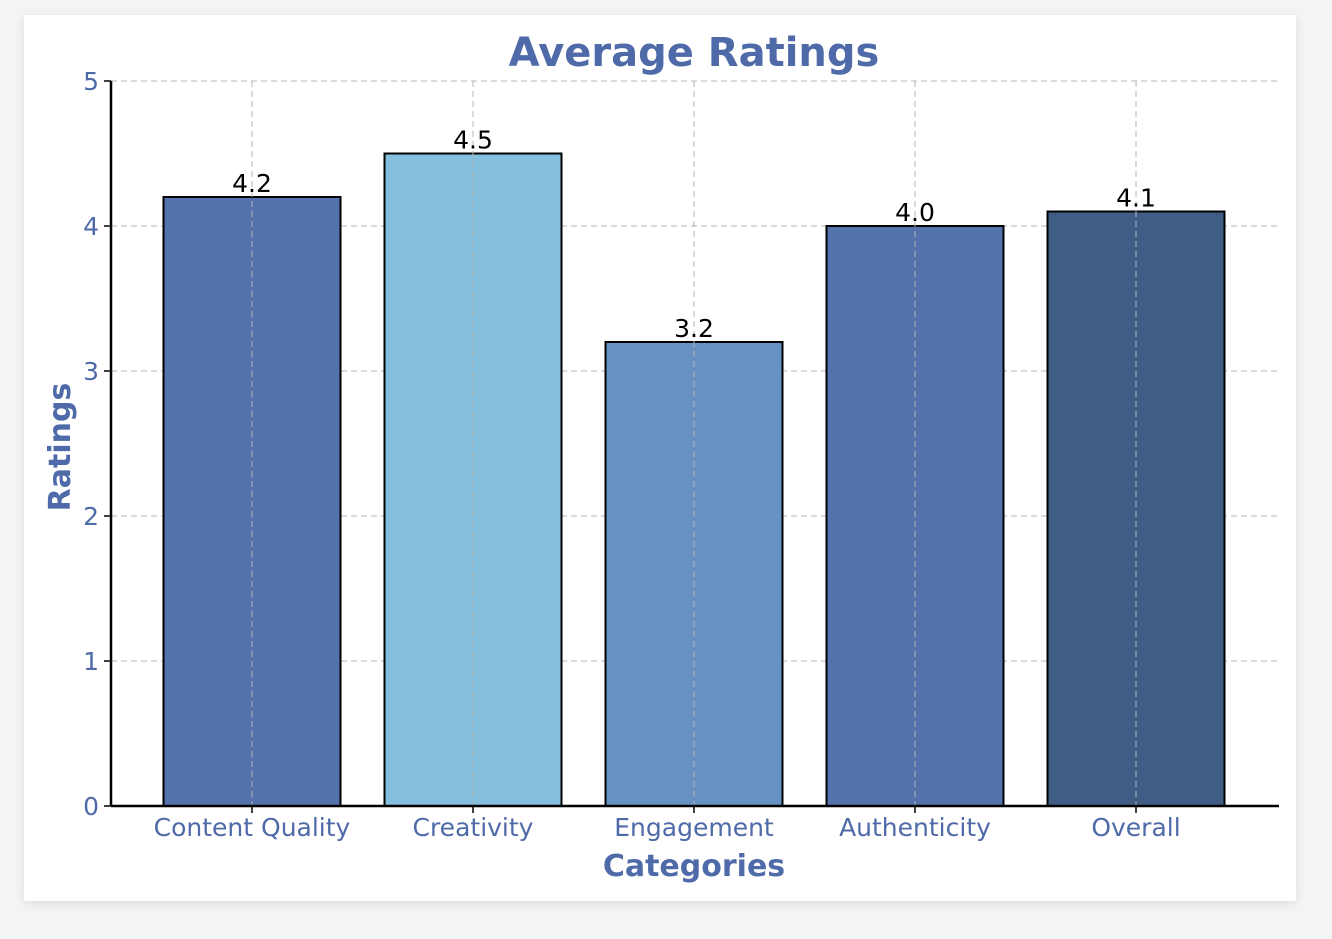  What do you see at coordinates (91, 226) in the screenshot?
I see `y-tick-label: 4` at bounding box center [91, 226].